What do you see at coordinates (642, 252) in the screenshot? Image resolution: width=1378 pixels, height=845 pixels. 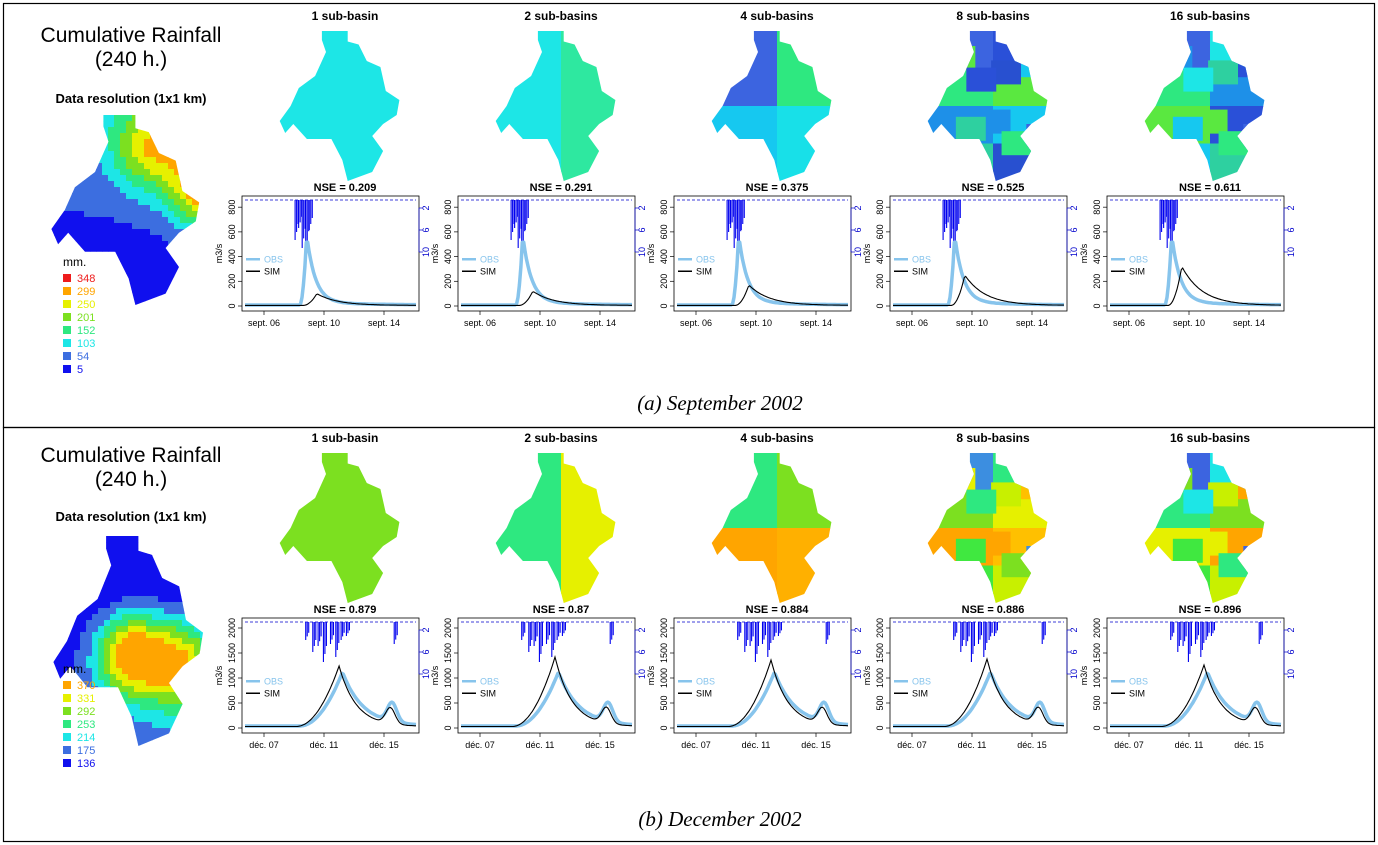 I see `rain-tick-label: 10` at bounding box center [642, 252].